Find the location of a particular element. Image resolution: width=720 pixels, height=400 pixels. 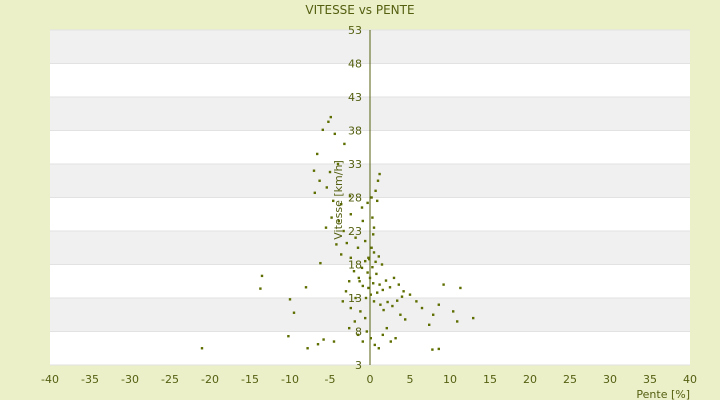

y-tick-label: 38 is located at coordinates (355, 131).